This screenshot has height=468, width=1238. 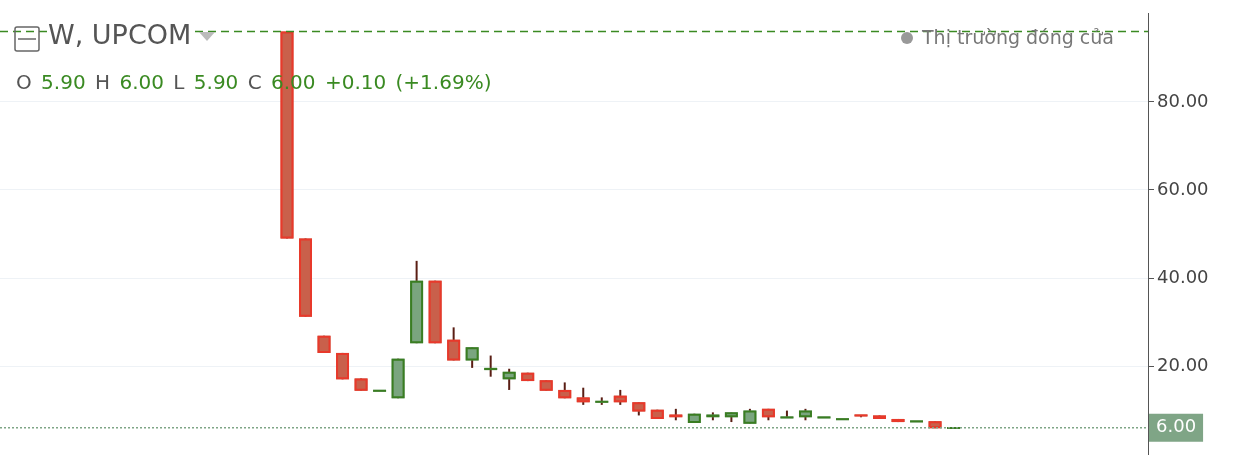 I want to click on y-tick-label: 80.00, so click(x=1183, y=100).